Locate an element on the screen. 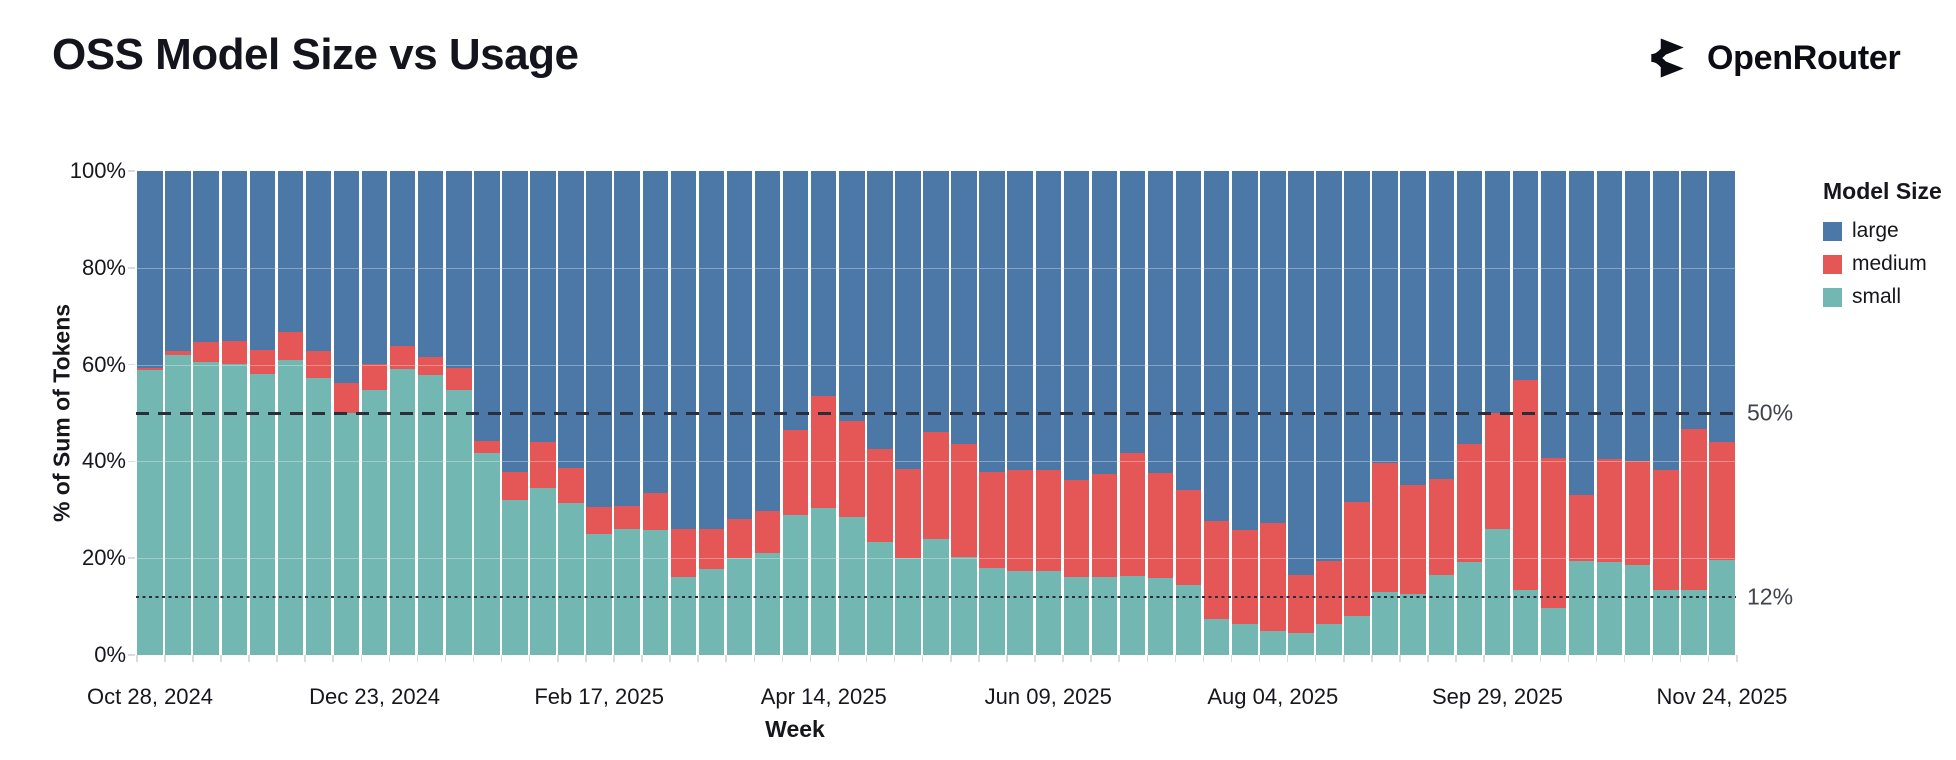 Image resolution: width=1956 pixels, height=760 pixels. bar-mar-03-2025 is located at coordinates (655, 413).